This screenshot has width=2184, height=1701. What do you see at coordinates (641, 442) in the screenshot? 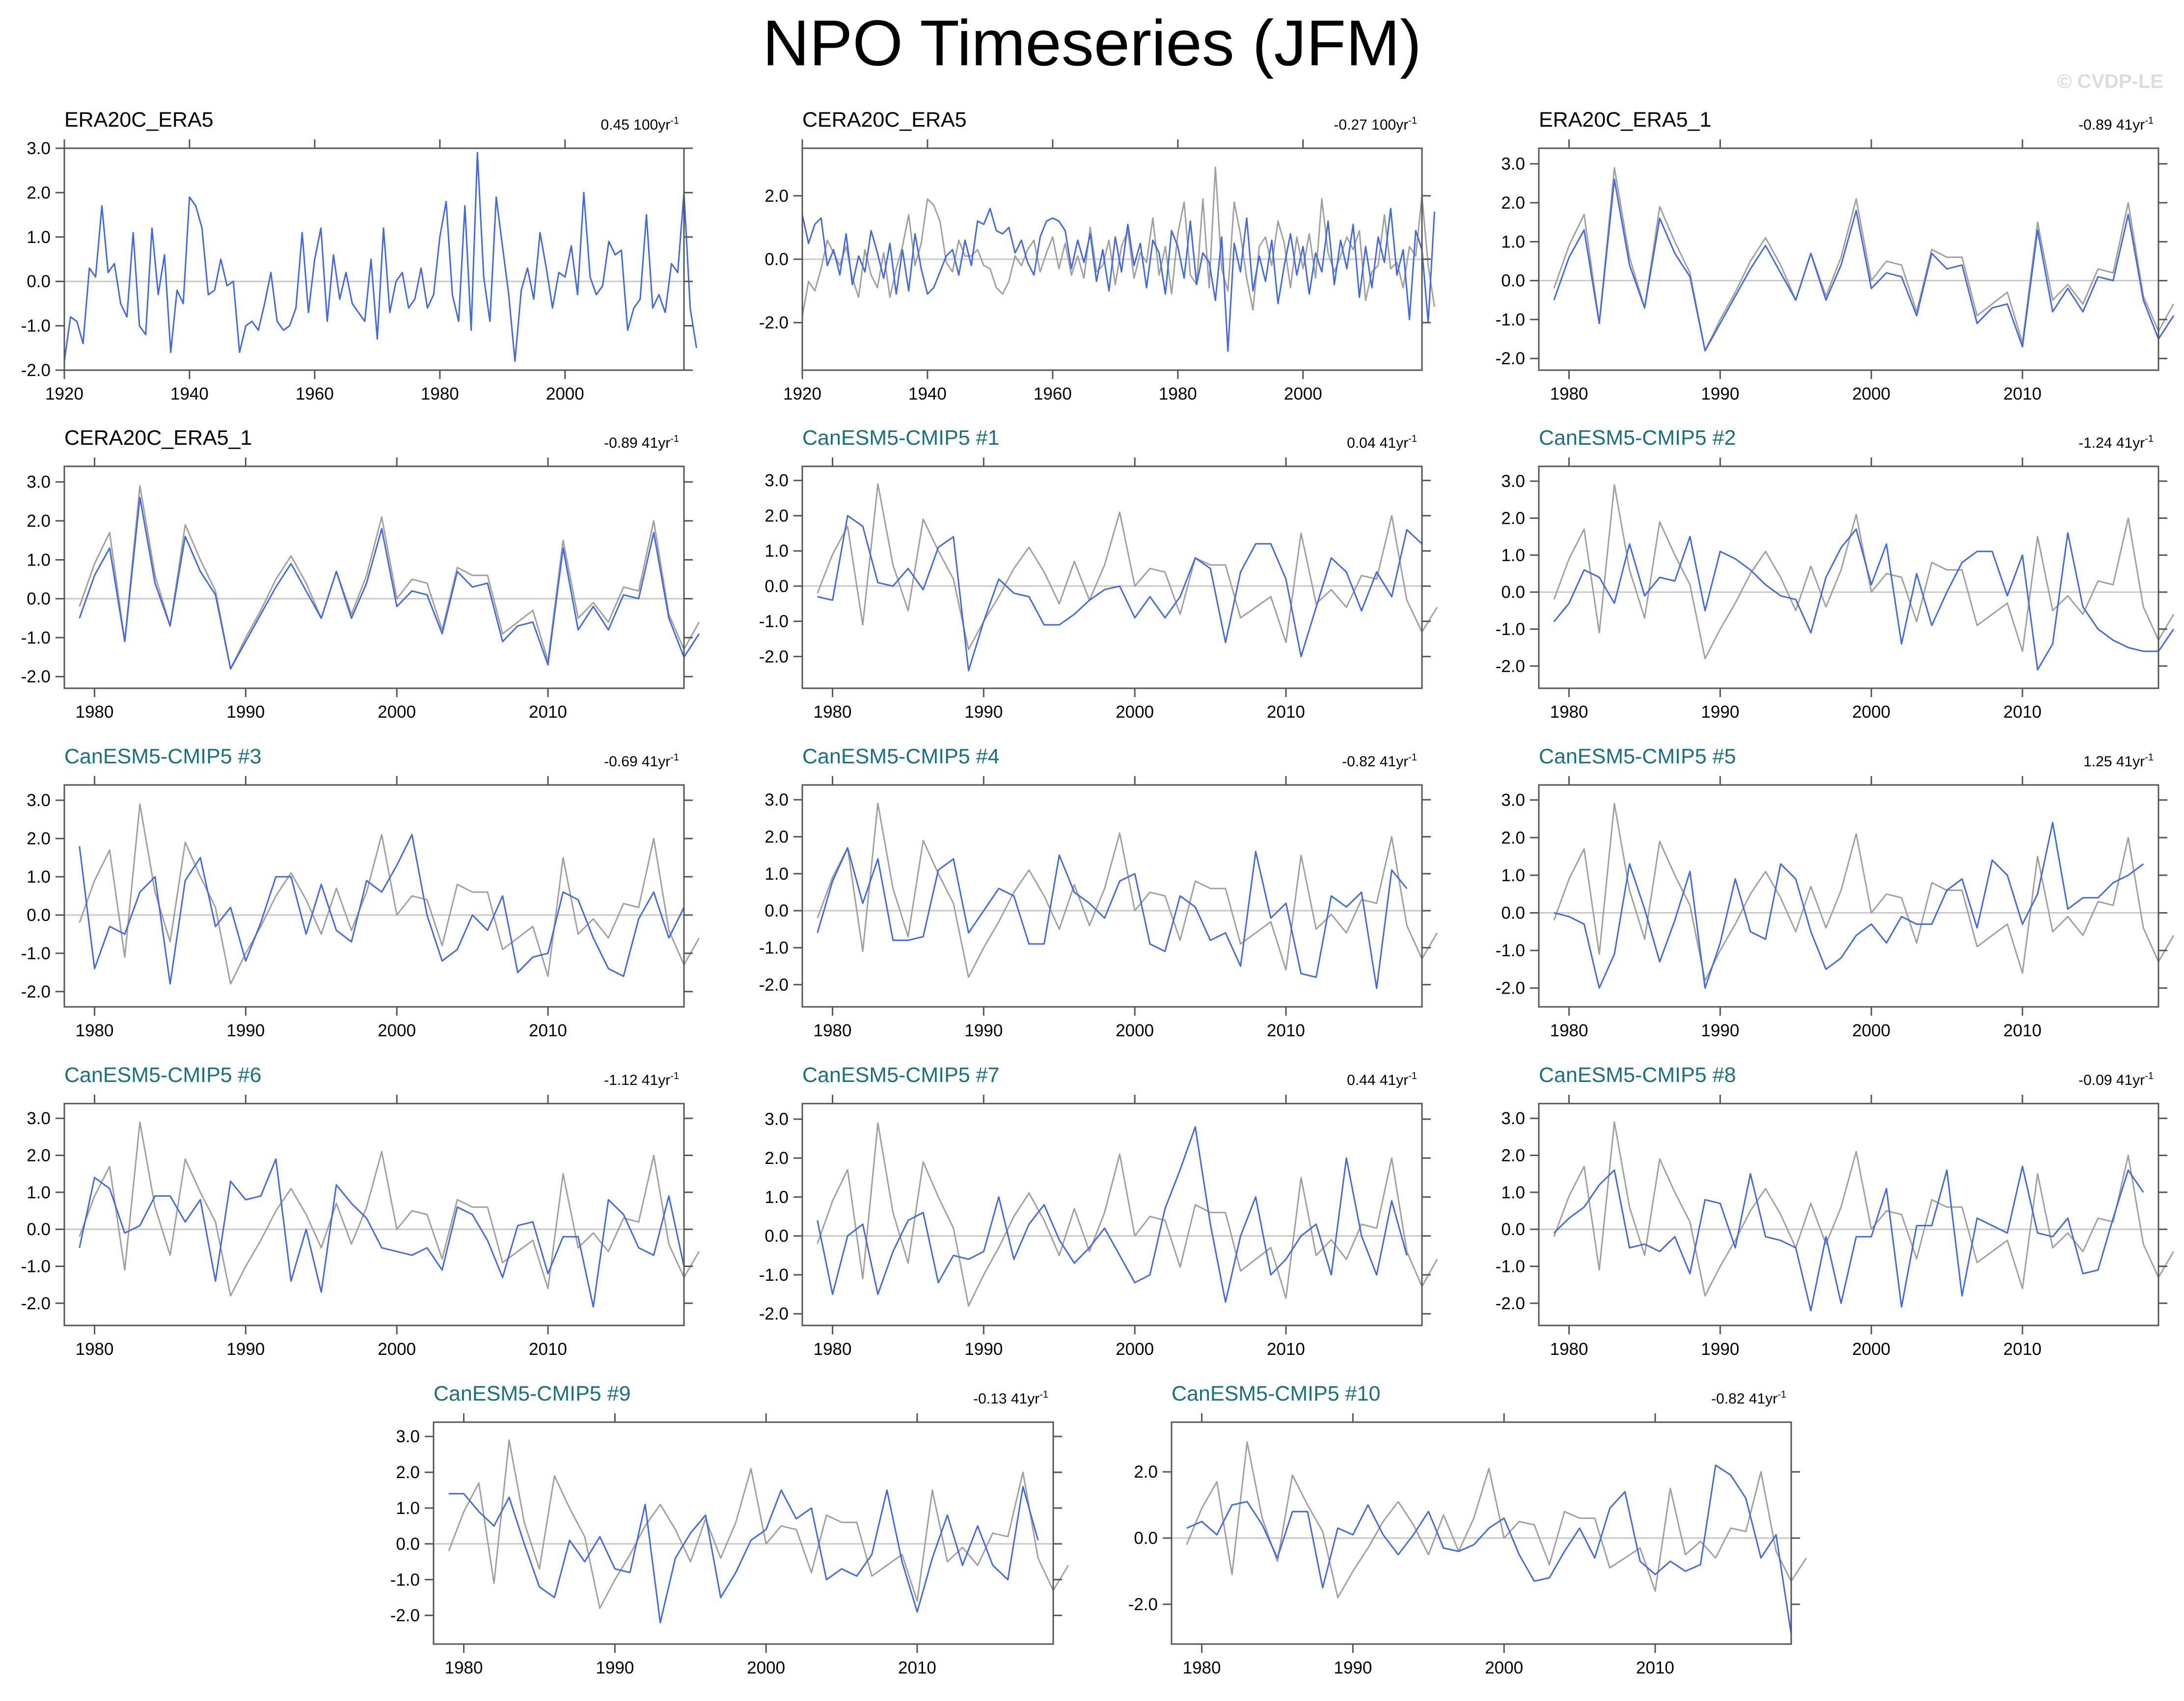
I see `trend-label: -0.89 41yr-1` at bounding box center [641, 442].